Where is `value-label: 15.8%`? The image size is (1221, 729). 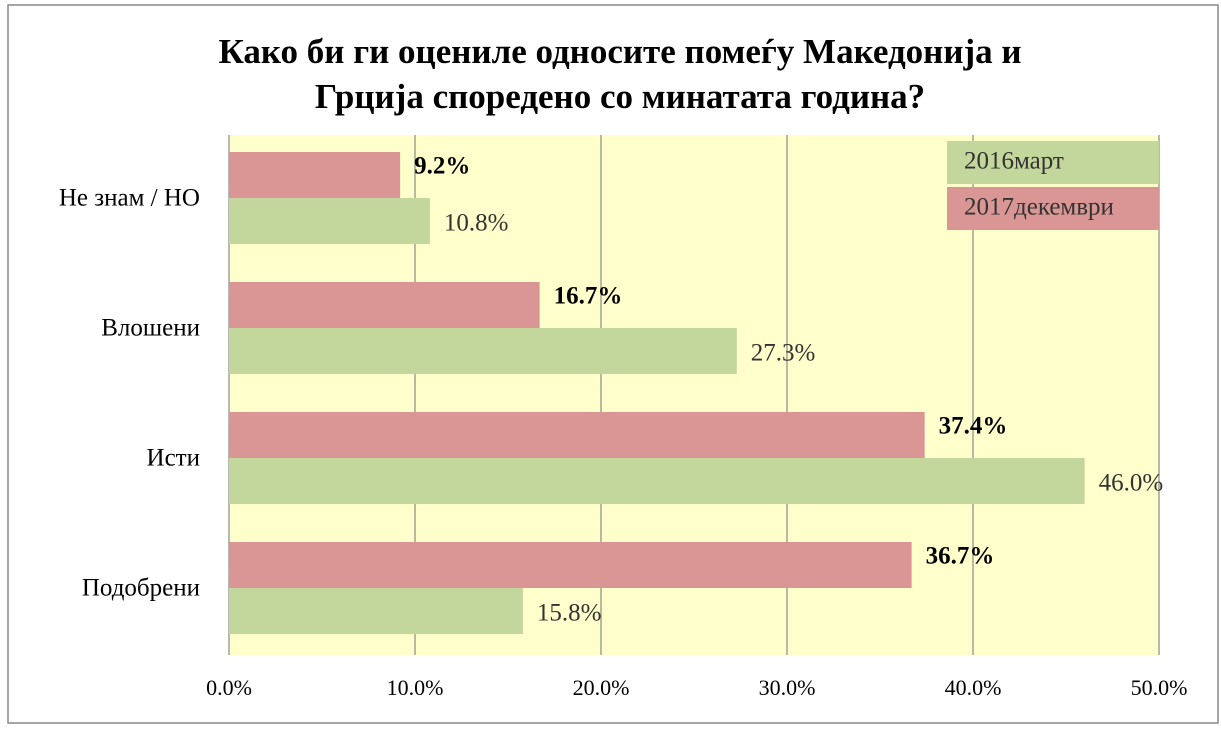 value-label: 15.8% is located at coordinates (569, 613).